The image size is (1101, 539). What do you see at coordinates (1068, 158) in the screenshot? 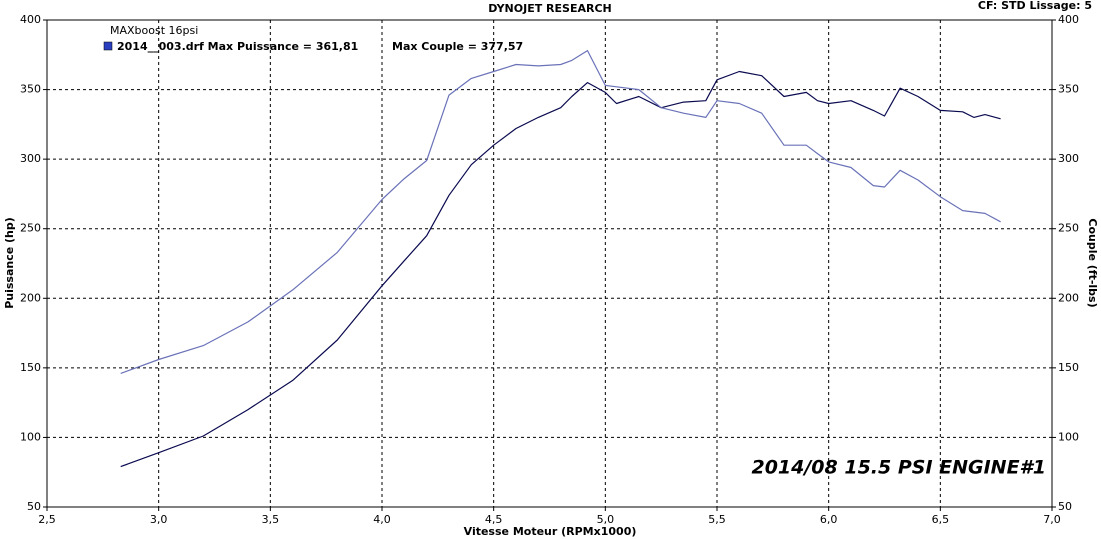
I see `y2-tick-label: 300` at bounding box center [1068, 158].